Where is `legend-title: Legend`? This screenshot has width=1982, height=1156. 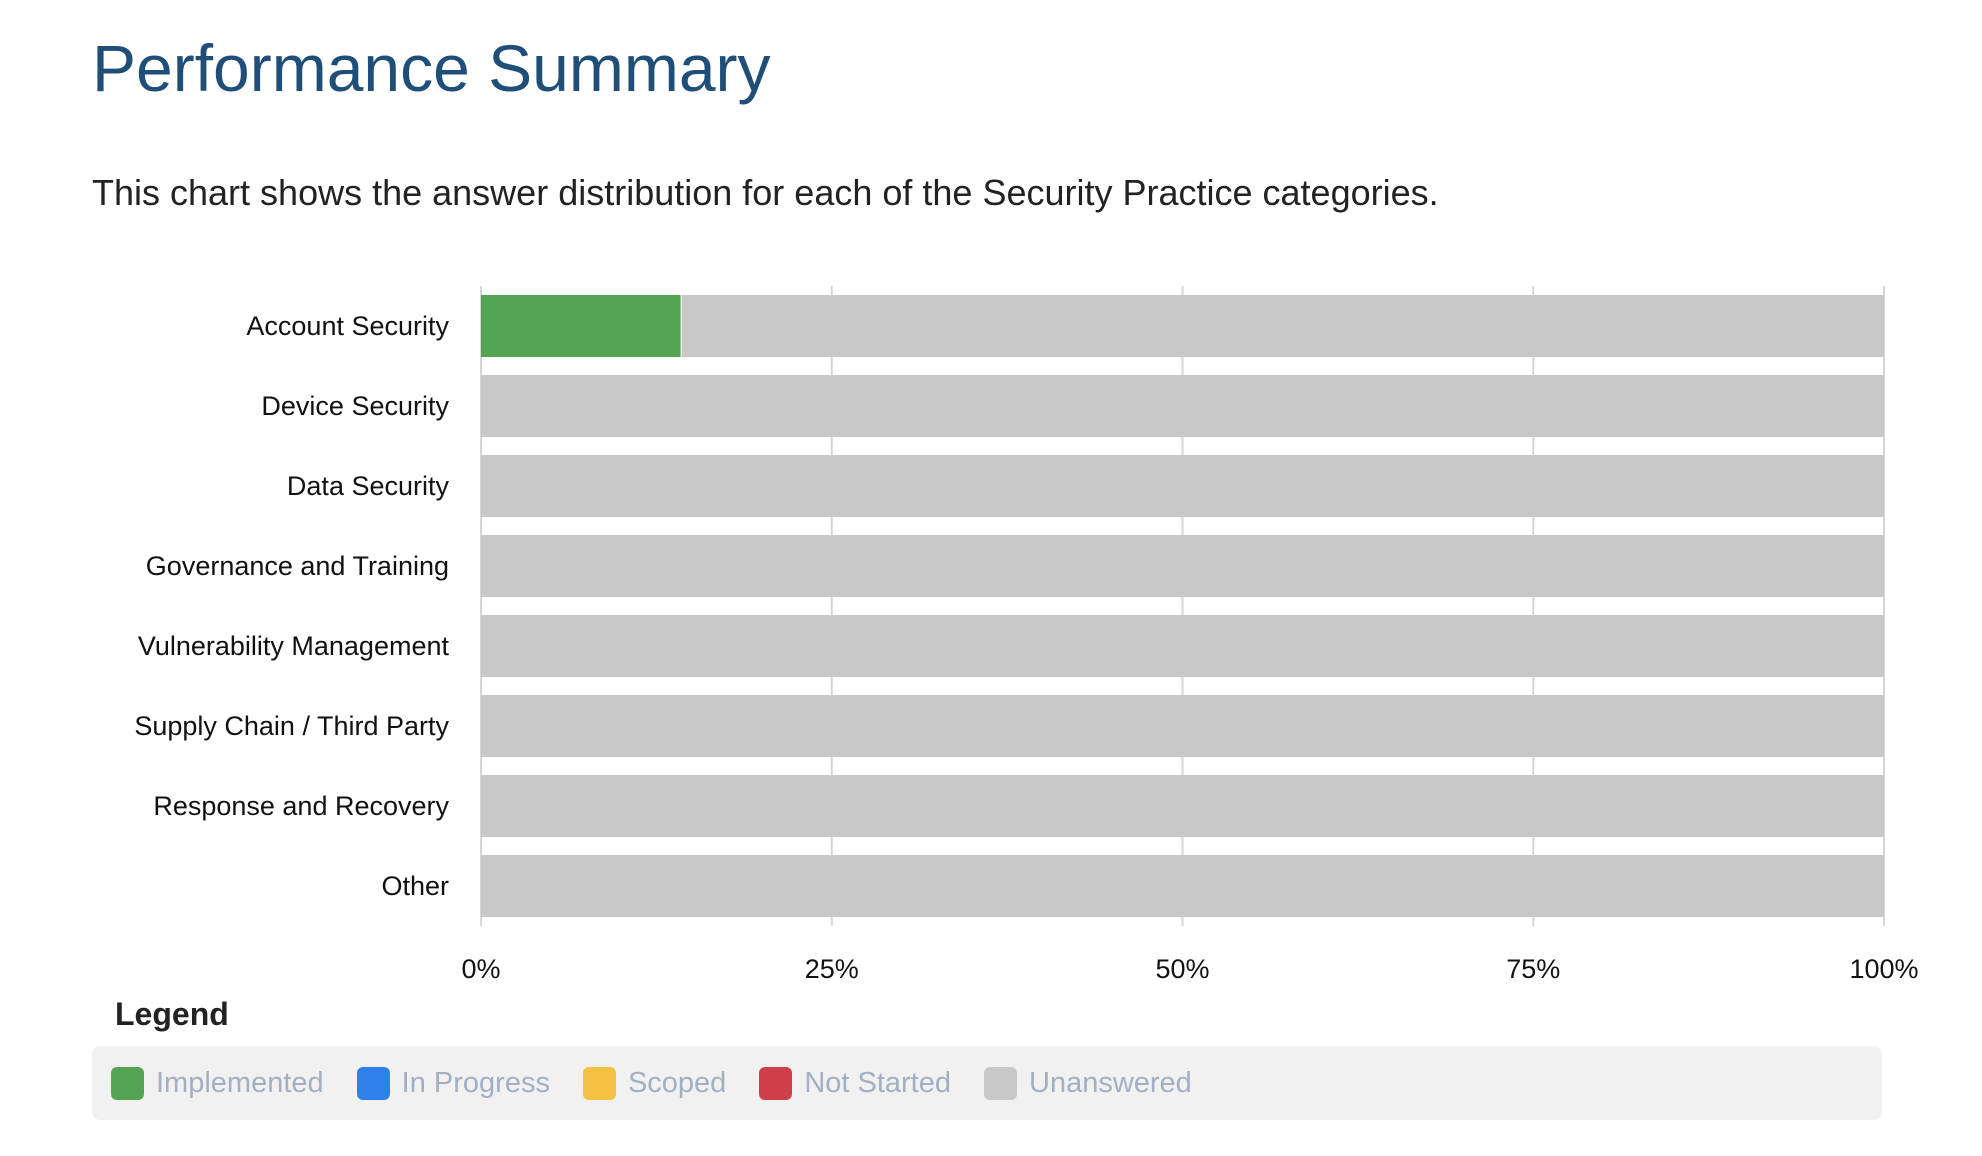 legend-title: Legend is located at coordinates (172, 1014).